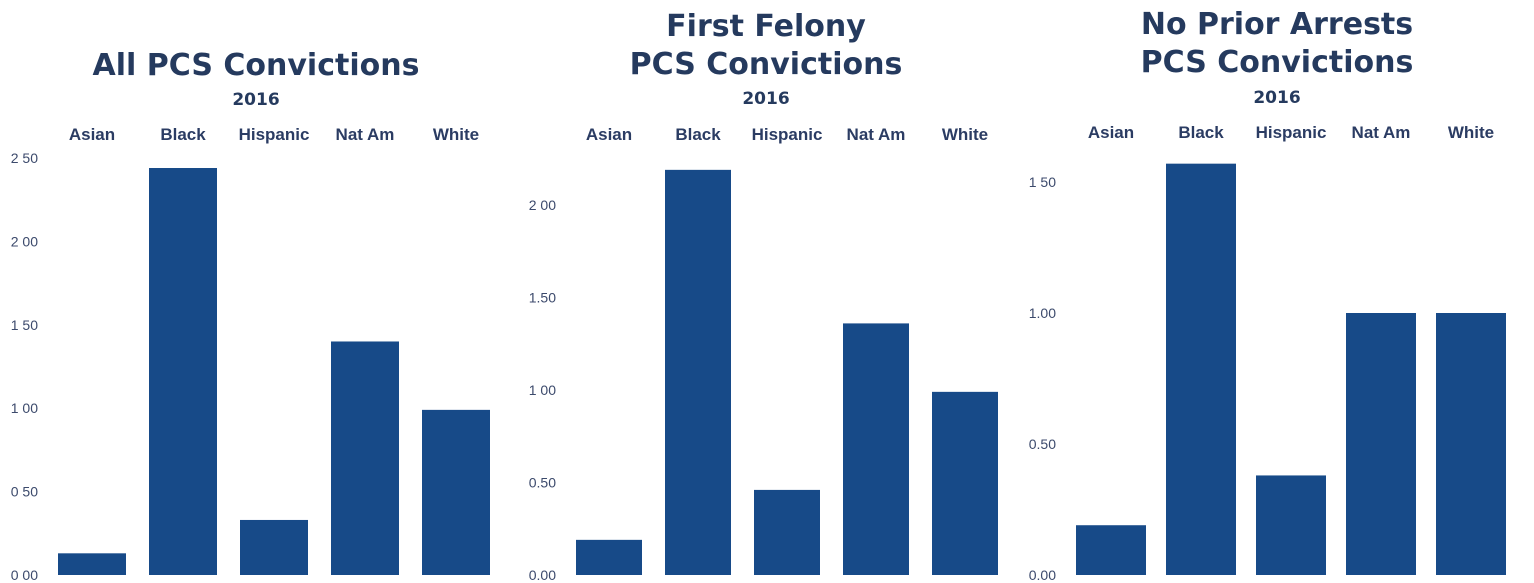 The width and height of the screenshot is (1534, 583). Describe the element at coordinates (766, 46) in the screenshot. I see `chart-title: First Felony PCS Convictions` at that location.